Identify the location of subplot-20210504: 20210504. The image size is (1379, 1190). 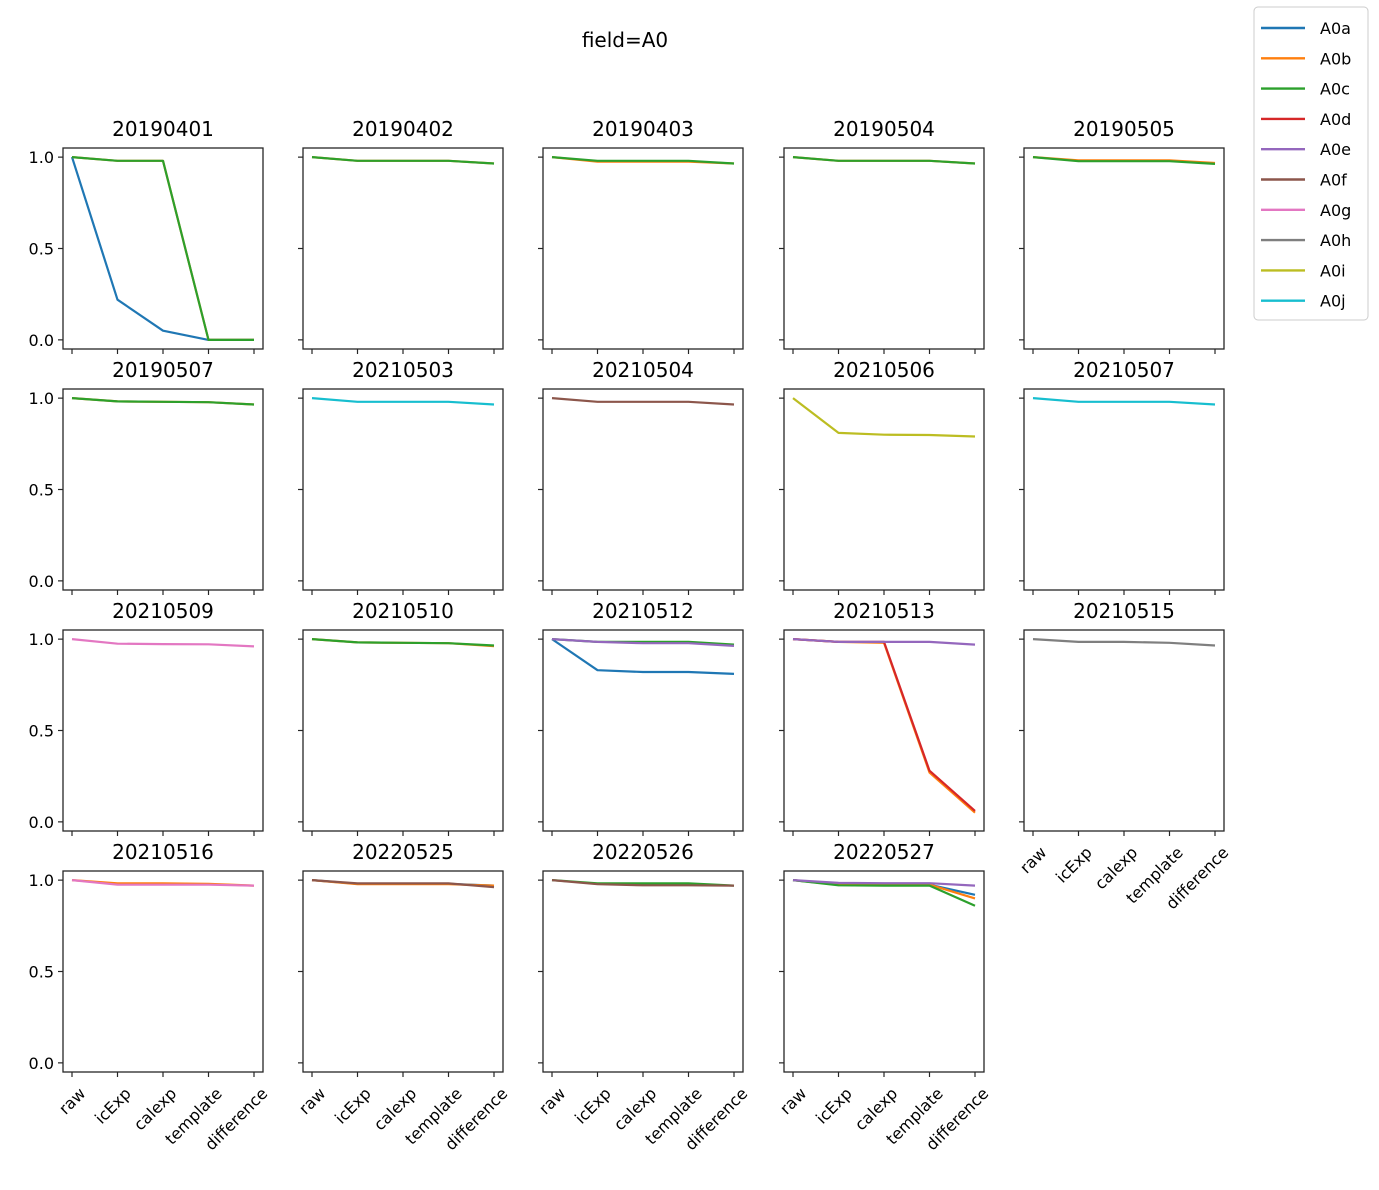
(641, 476).